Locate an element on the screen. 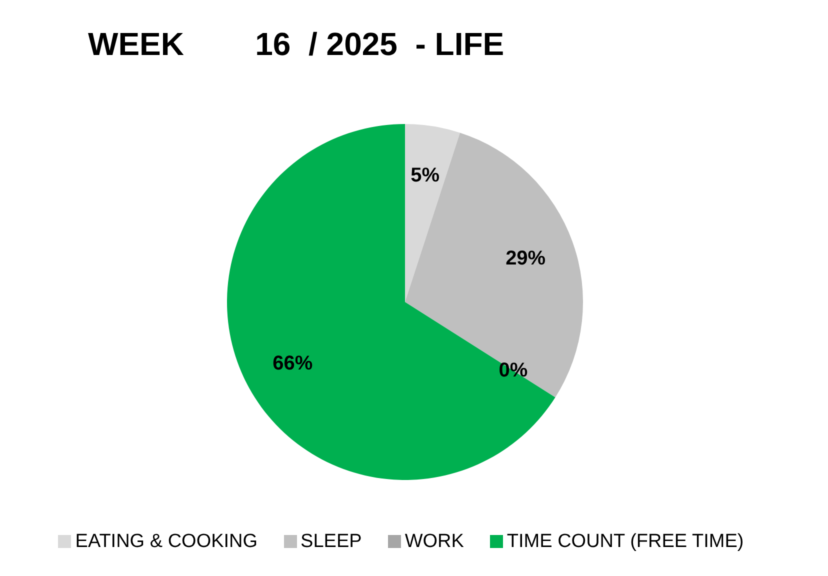 Image resolution: width=828 pixels, height=576 pixels. legend-label: SLEEP is located at coordinates (331, 541).